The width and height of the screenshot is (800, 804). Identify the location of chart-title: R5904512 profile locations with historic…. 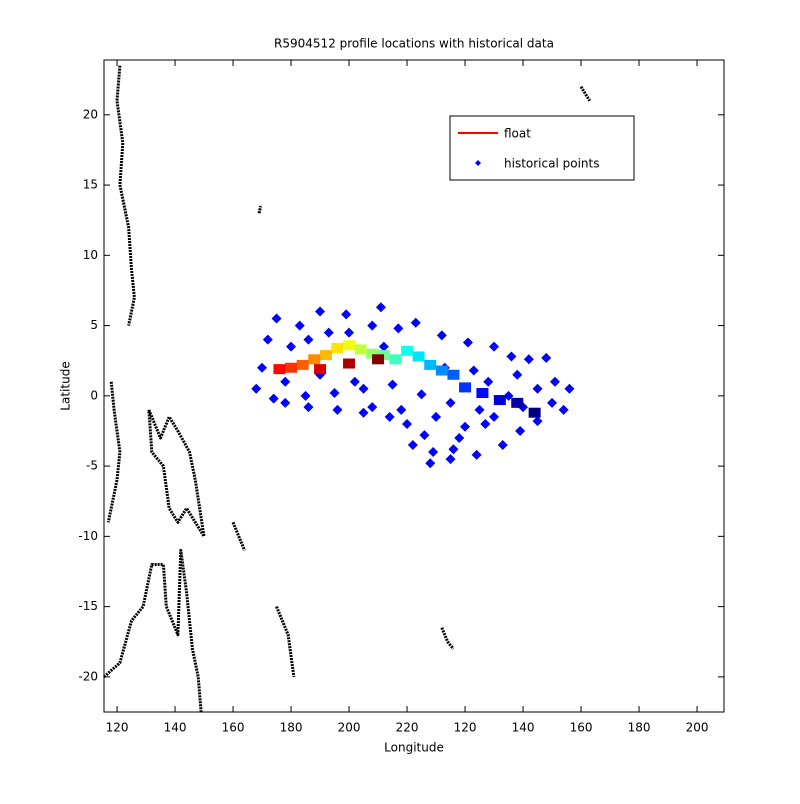
(414, 44).